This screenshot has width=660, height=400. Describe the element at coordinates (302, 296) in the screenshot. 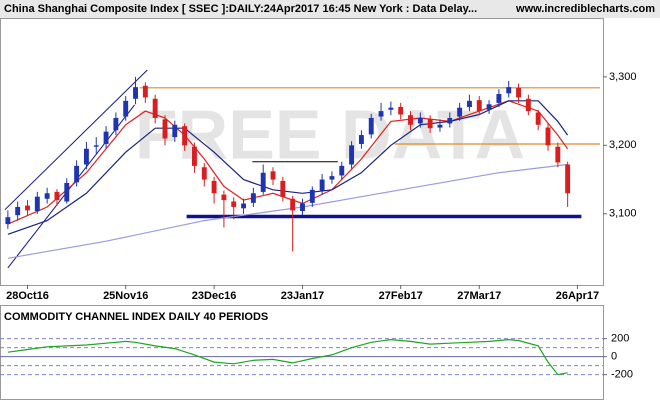

I see `x-tick-label: 23Jan17` at that location.